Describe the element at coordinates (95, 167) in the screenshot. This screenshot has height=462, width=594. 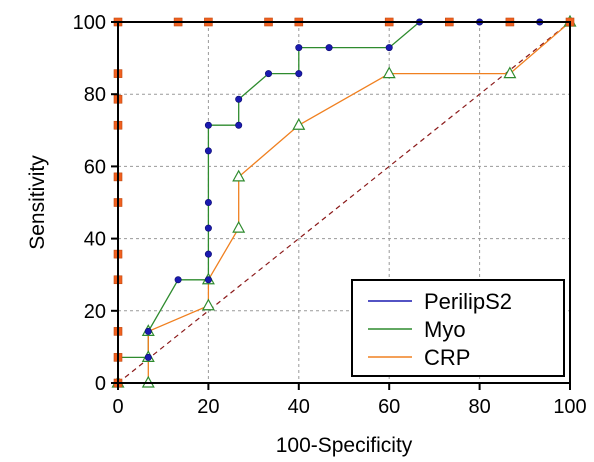
I see `y-tick-label-3: 60` at that location.